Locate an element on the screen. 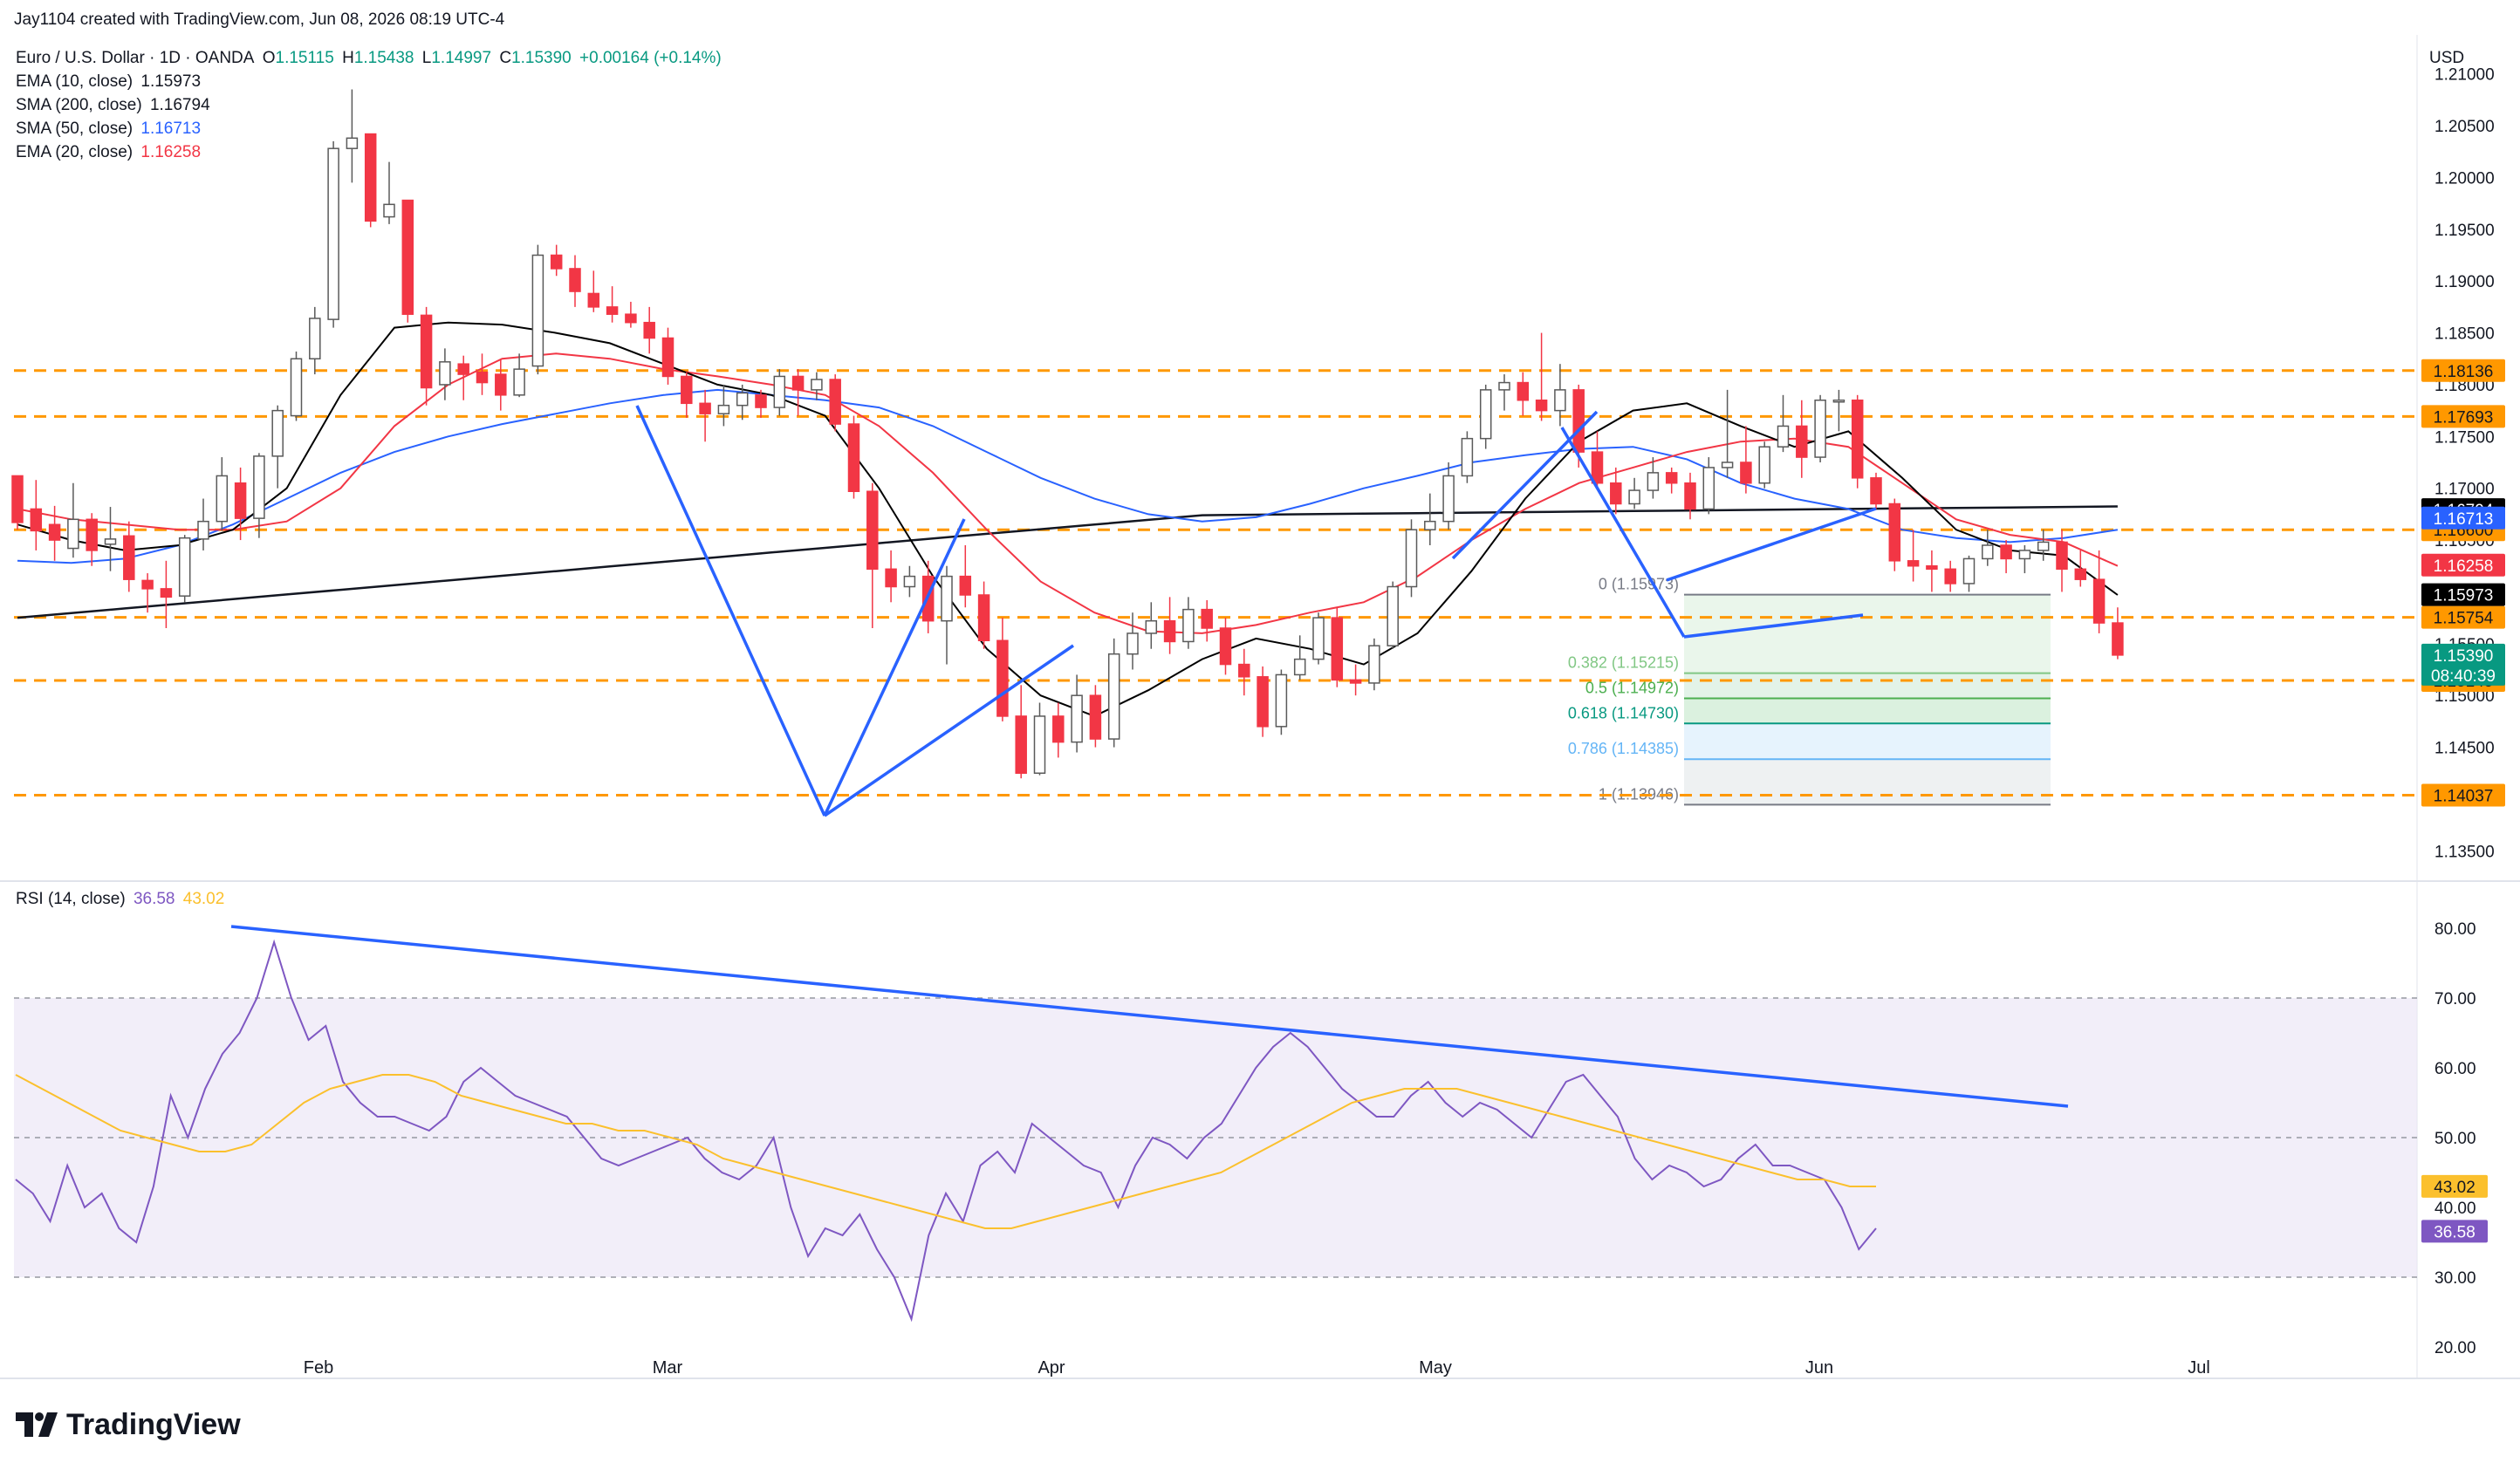 This screenshot has height=1463, width=2520. rsi-ma-badge-text: 43.02 is located at coordinates (2454, 1188).